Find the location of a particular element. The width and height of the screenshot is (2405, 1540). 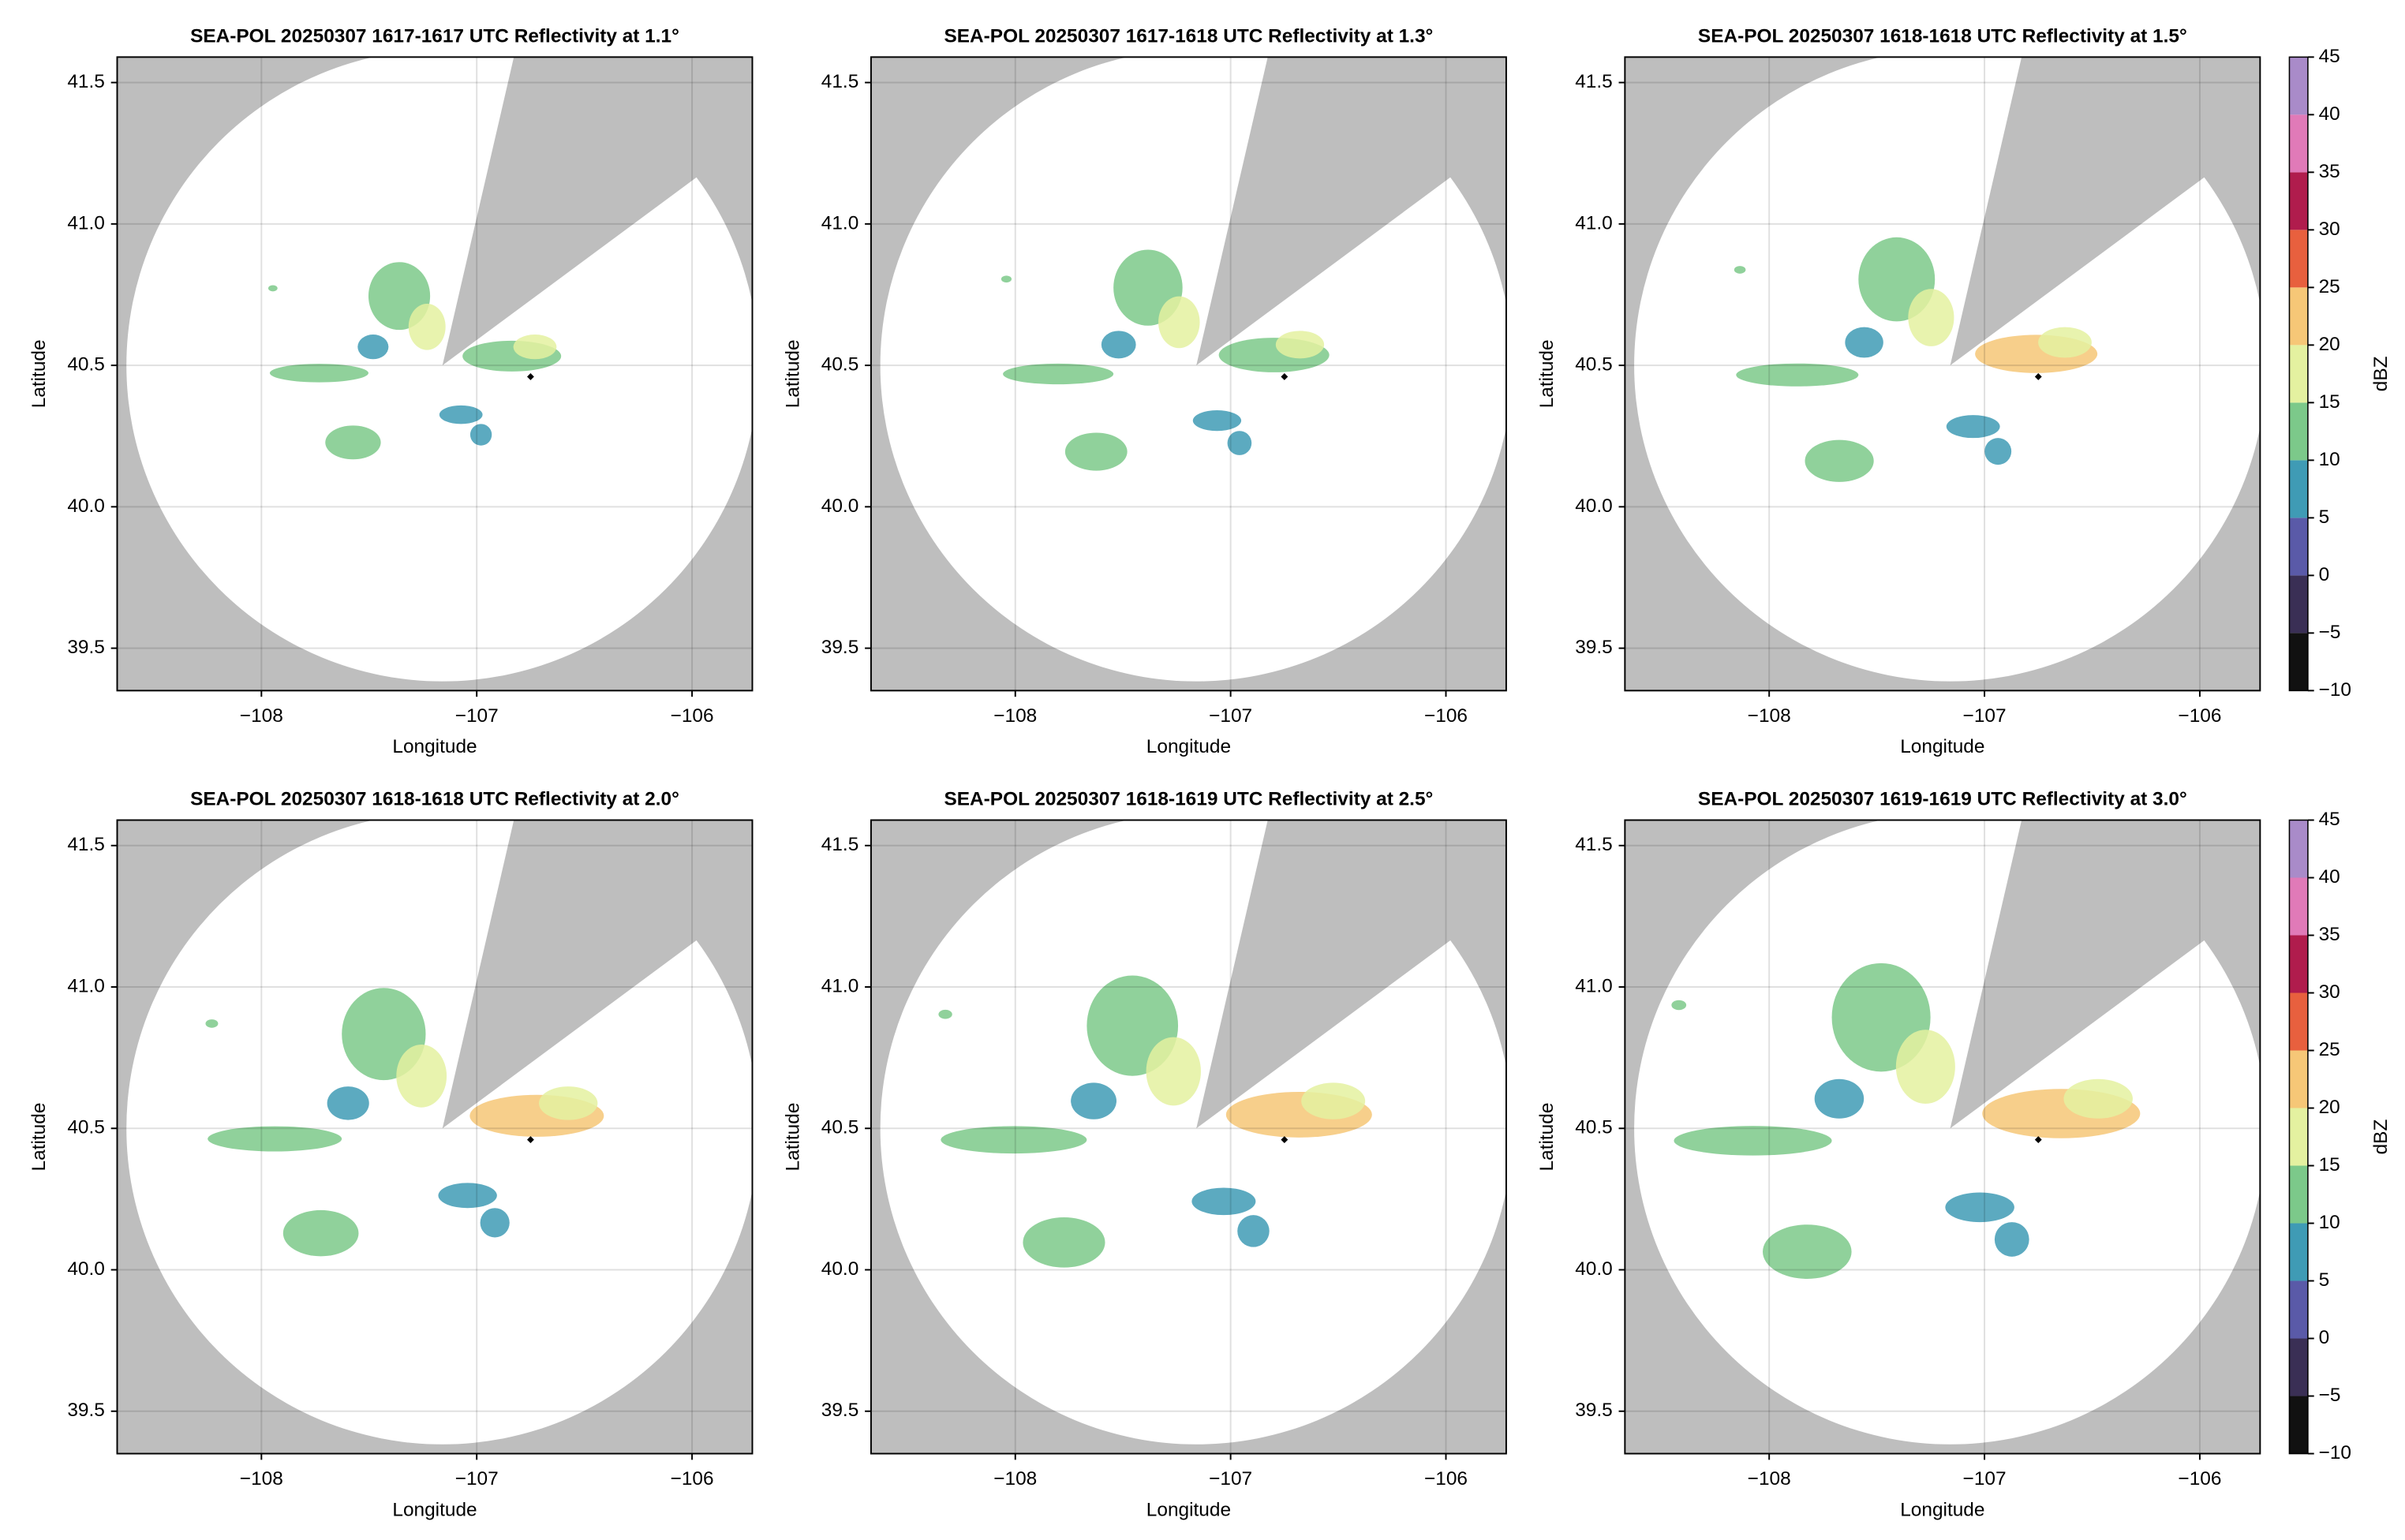

colorbar-tick-label: −5 is located at coordinates (2330, 632).